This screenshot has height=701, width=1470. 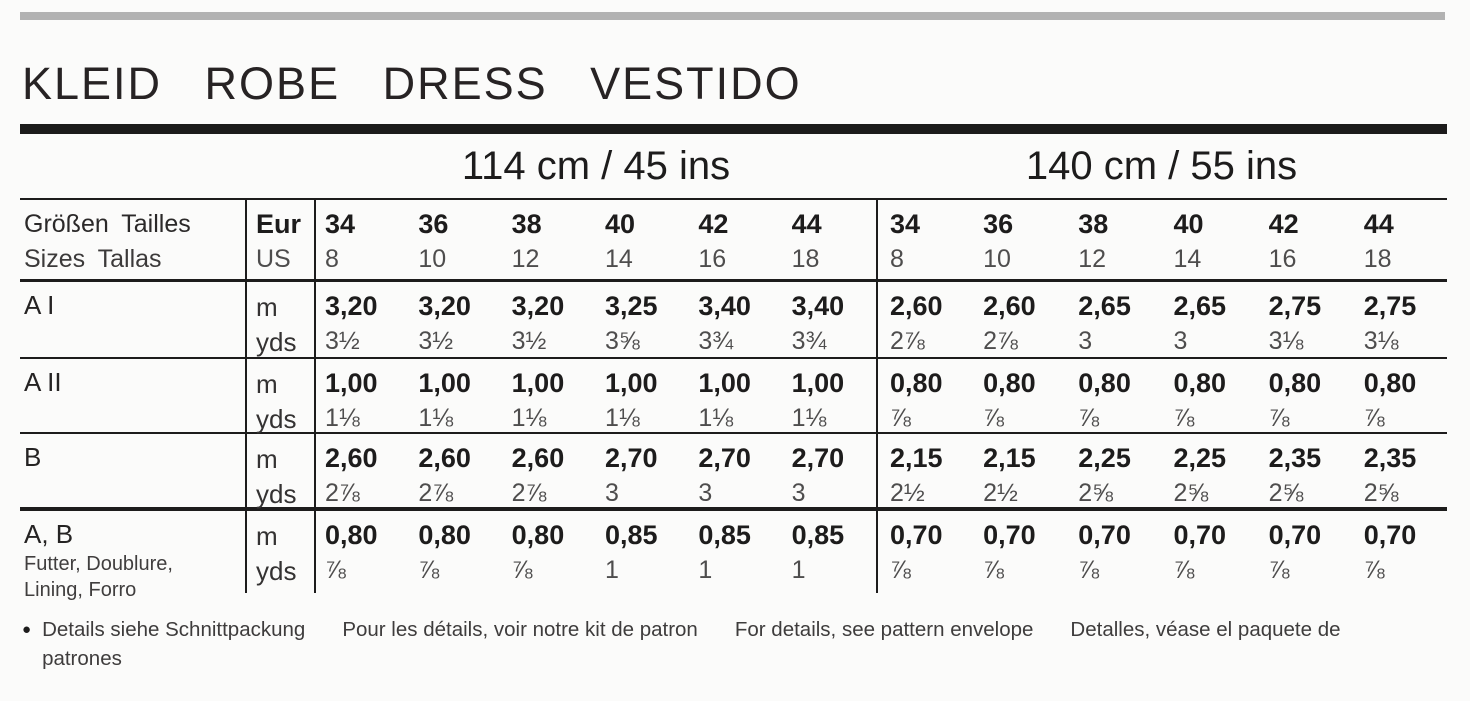 What do you see at coordinates (49, 534) in the screenshot?
I see `view-label: A, B` at bounding box center [49, 534].